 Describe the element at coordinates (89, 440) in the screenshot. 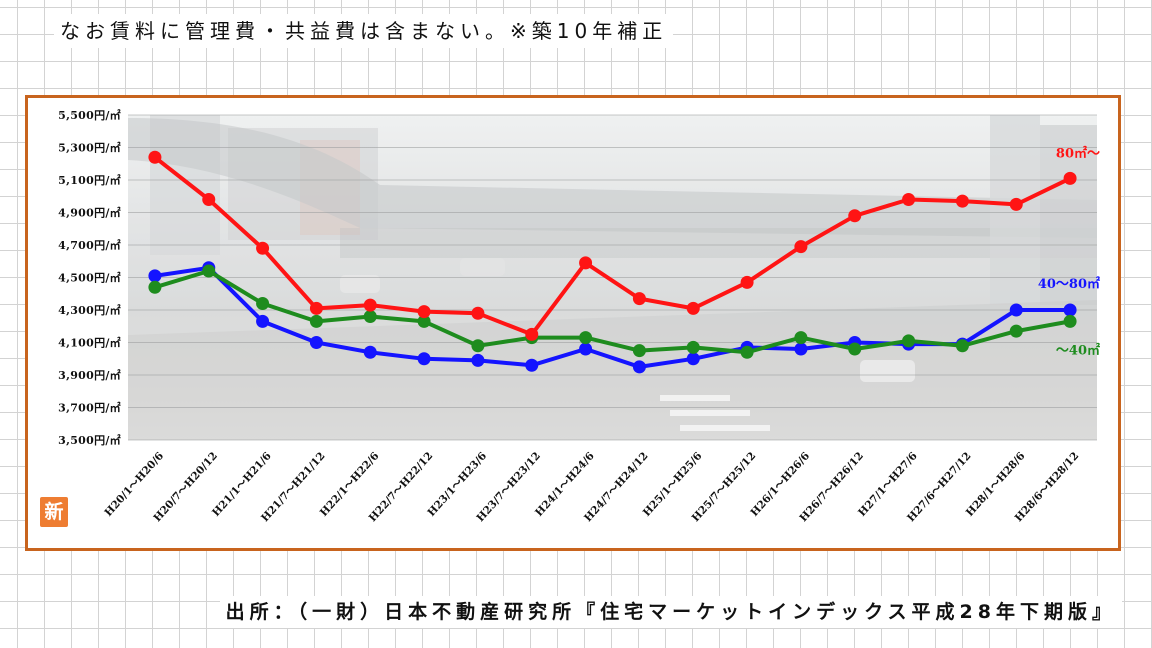

I see `y-tick-label: 3,500円/㎡` at that location.